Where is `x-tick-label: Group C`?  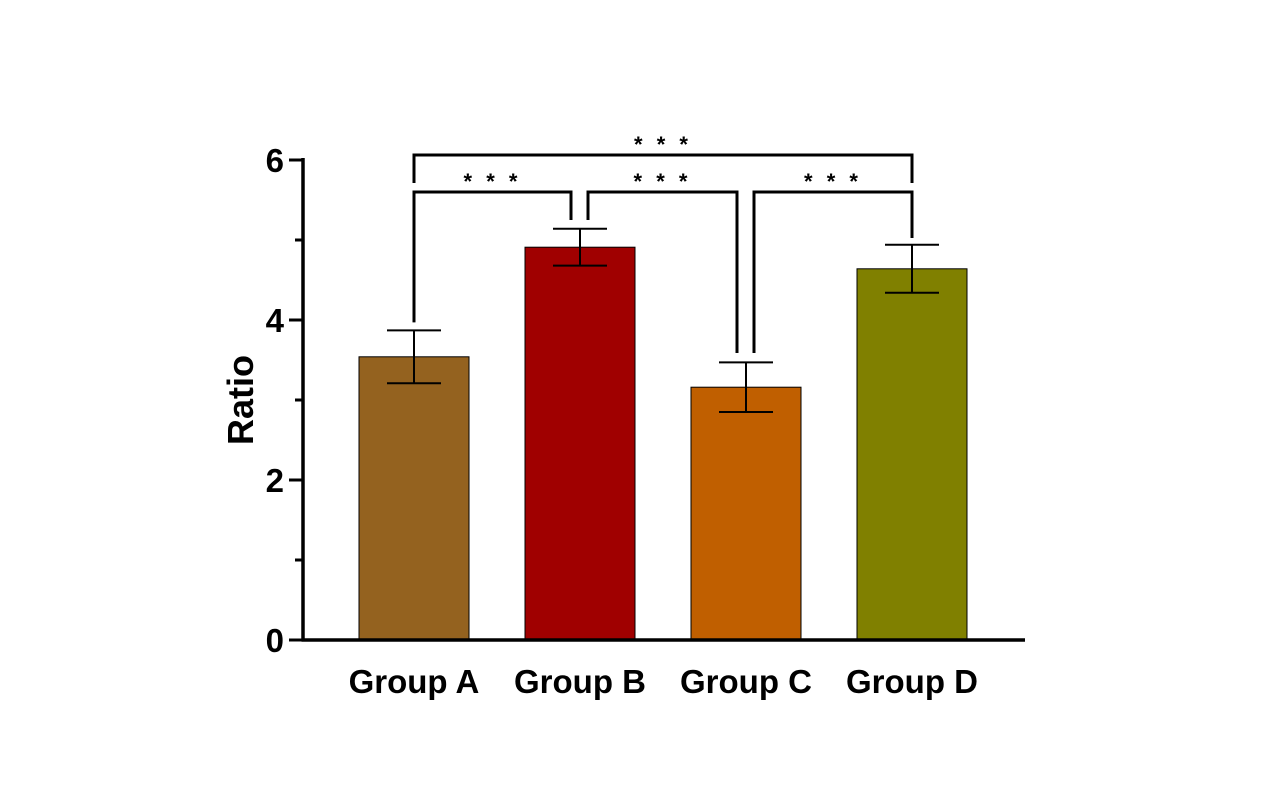
x-tick-label: Group C is located at coordinates (746, 681).